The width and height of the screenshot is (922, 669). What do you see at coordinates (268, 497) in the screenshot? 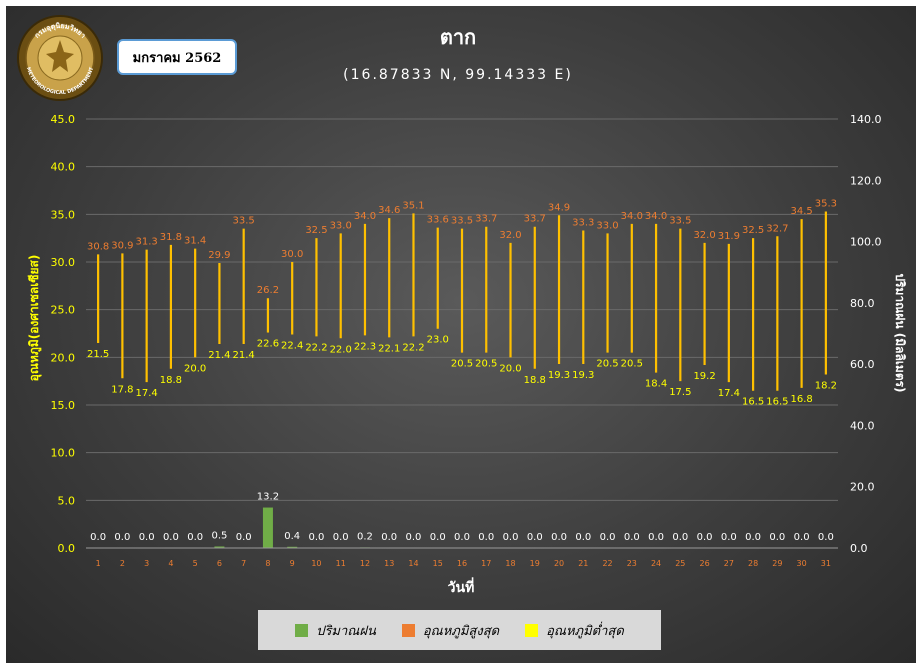
I see `rain-value-label: 13.2` at bounding box center [268, 497].